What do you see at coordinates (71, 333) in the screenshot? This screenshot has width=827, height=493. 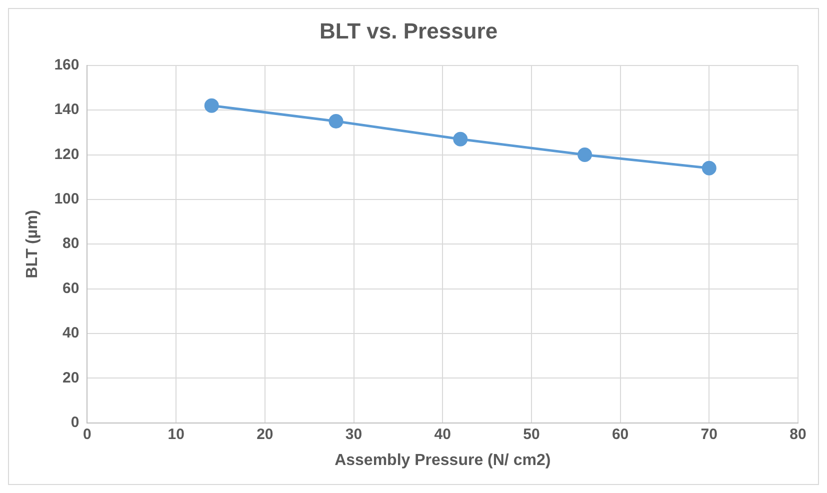 I see `y-tick-label: 40` at bounding box center [71, 333].